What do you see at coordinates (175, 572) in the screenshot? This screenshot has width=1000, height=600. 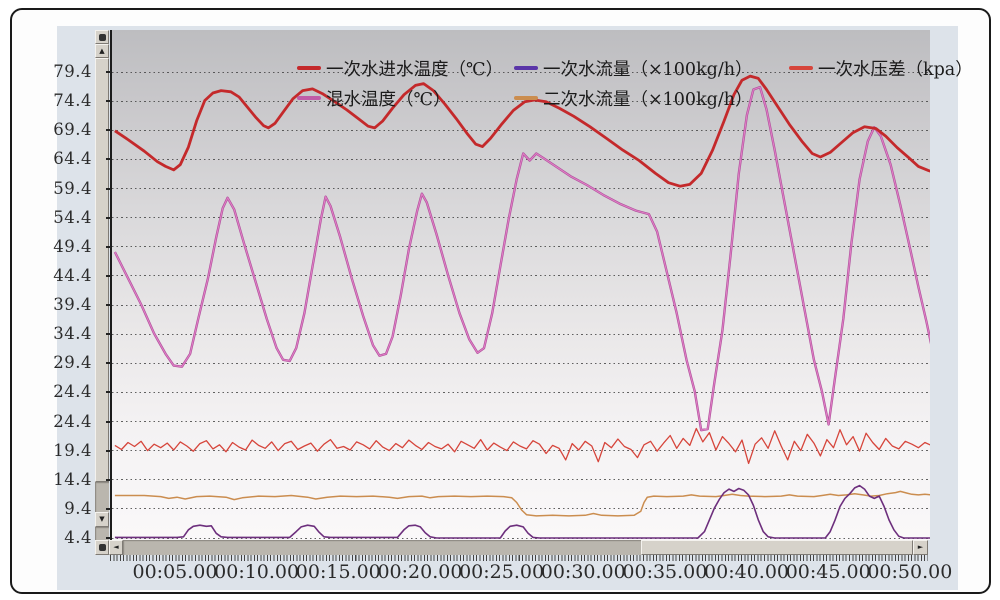 I see `x-axis-label: 00:05.00` at bounding box center [175, 572].